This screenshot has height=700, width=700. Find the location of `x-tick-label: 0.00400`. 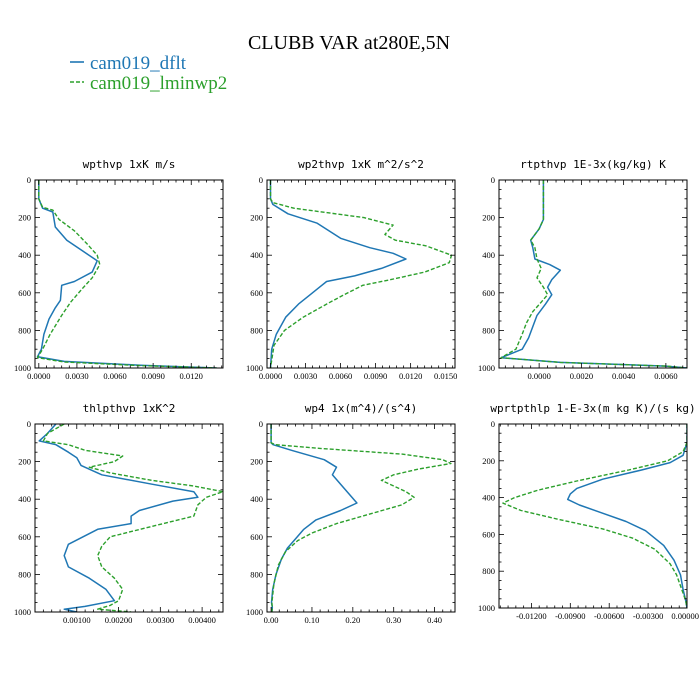

x-tick-label: 0.00400 is located at coordinates (202, 620).